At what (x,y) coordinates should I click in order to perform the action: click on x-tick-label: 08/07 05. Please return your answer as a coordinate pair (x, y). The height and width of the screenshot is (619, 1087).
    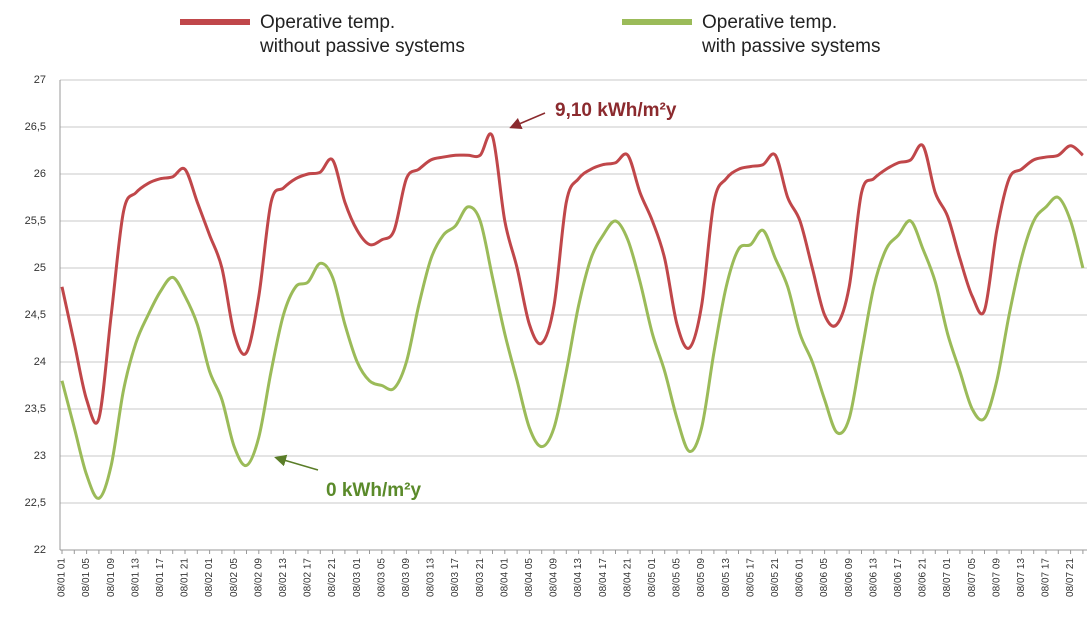
    Looking at the image, I should click on (972, 577).